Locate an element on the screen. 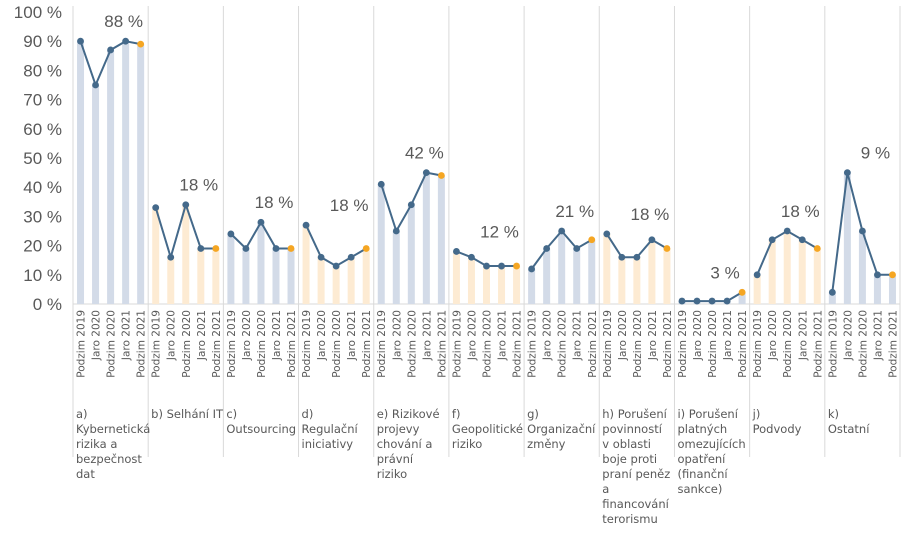 Image resolution: width=904 pixels, height=534 pixels. category-label-line: sankce) is located at coordinates (699, 489).